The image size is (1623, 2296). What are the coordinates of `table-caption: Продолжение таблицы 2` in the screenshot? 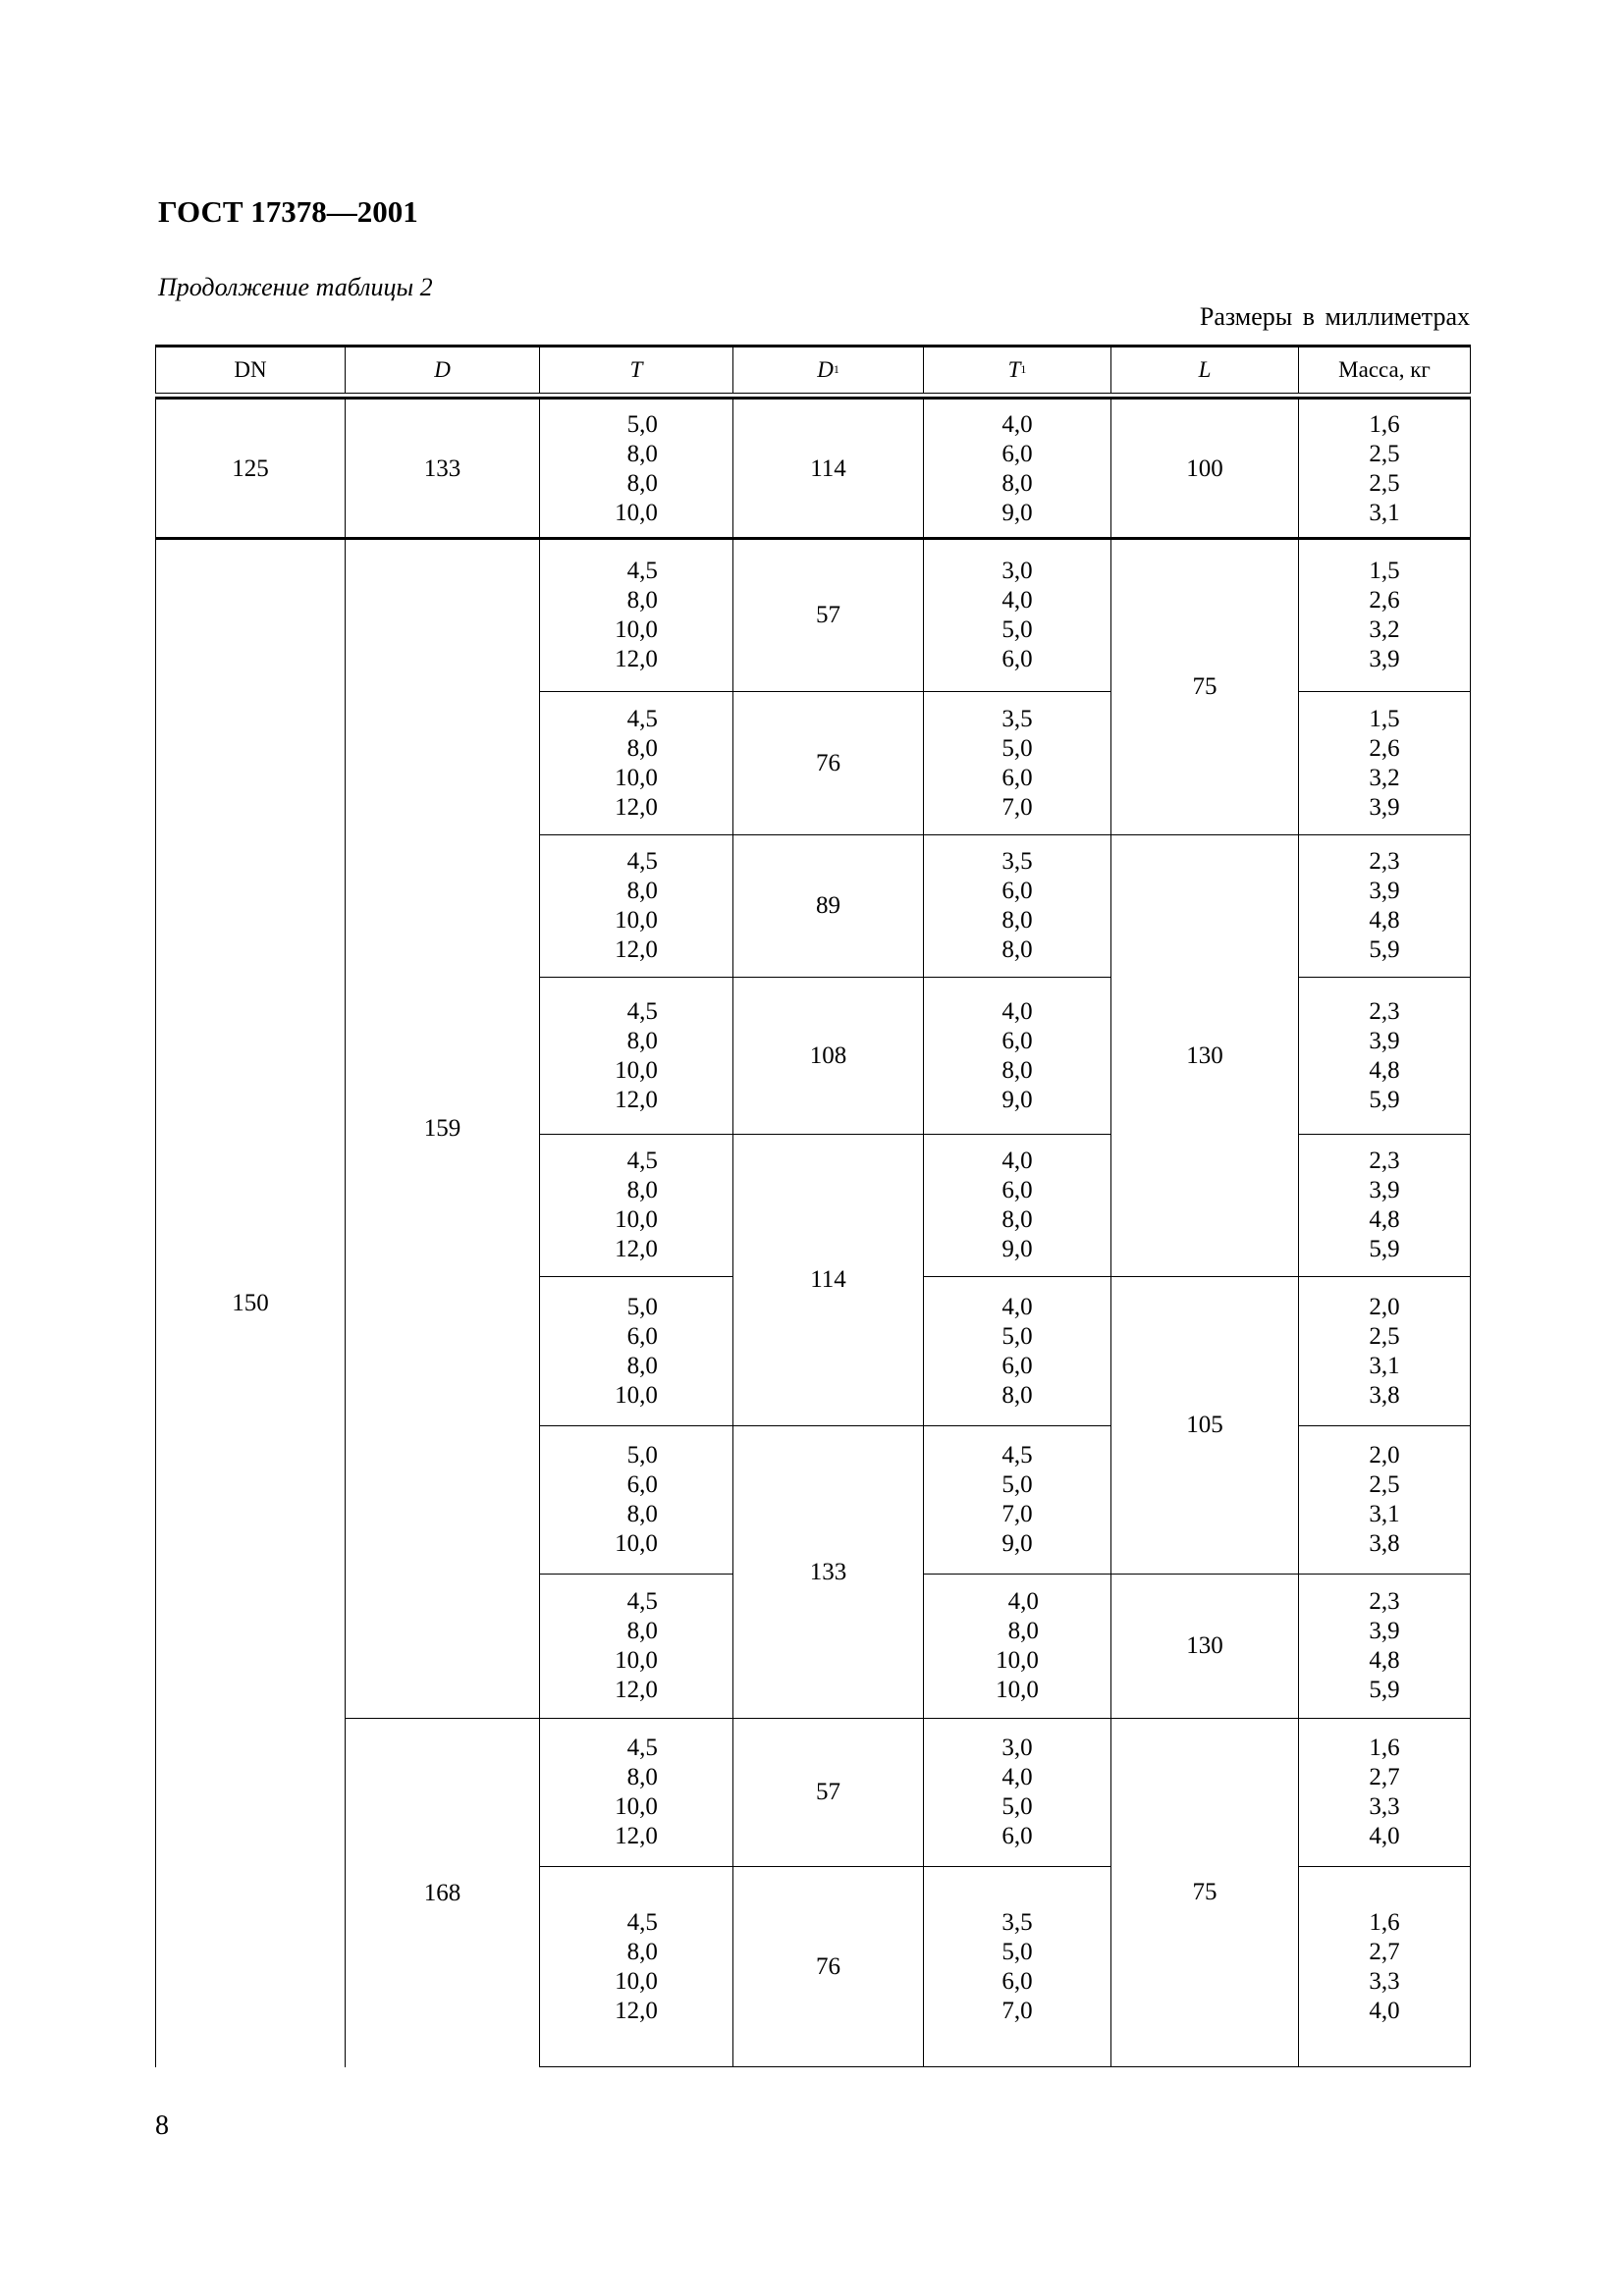 It's located at (295, 287).